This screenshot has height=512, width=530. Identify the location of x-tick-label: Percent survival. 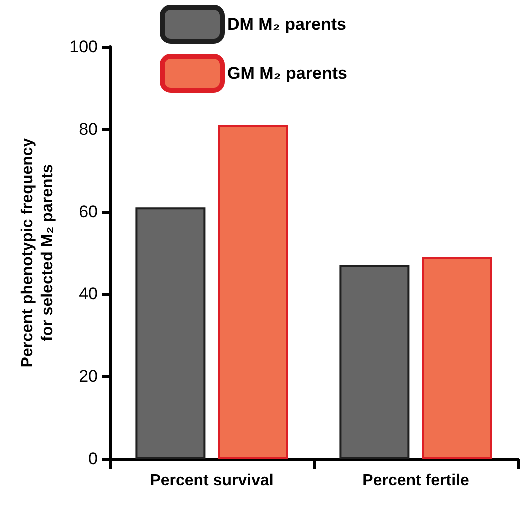
(212, 481).